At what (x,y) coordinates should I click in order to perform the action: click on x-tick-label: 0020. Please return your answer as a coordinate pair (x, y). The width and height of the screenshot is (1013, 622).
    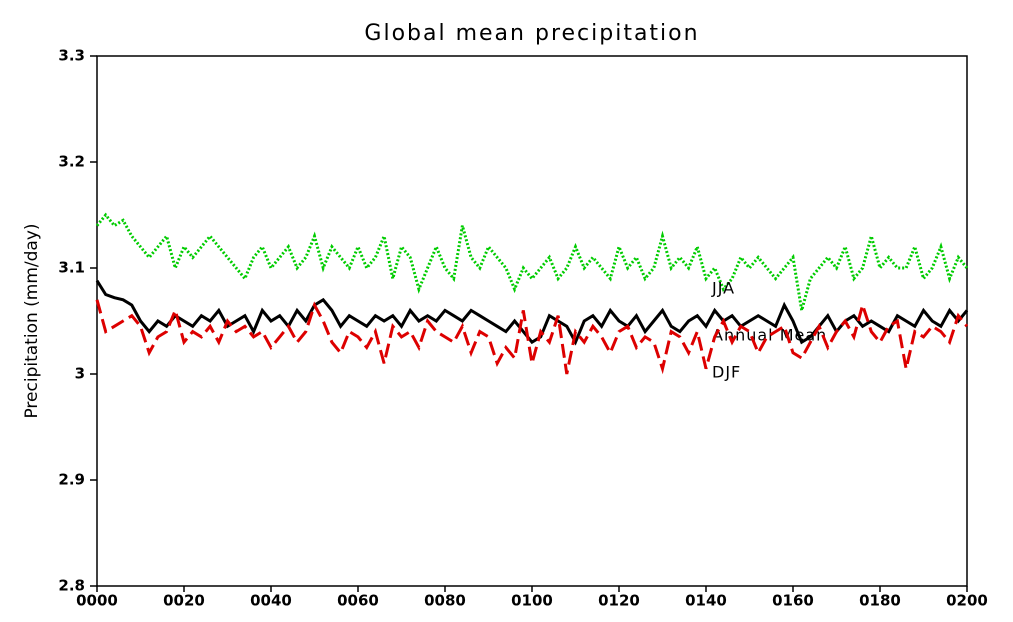
    Looking at the image, I should click on (184, 601).